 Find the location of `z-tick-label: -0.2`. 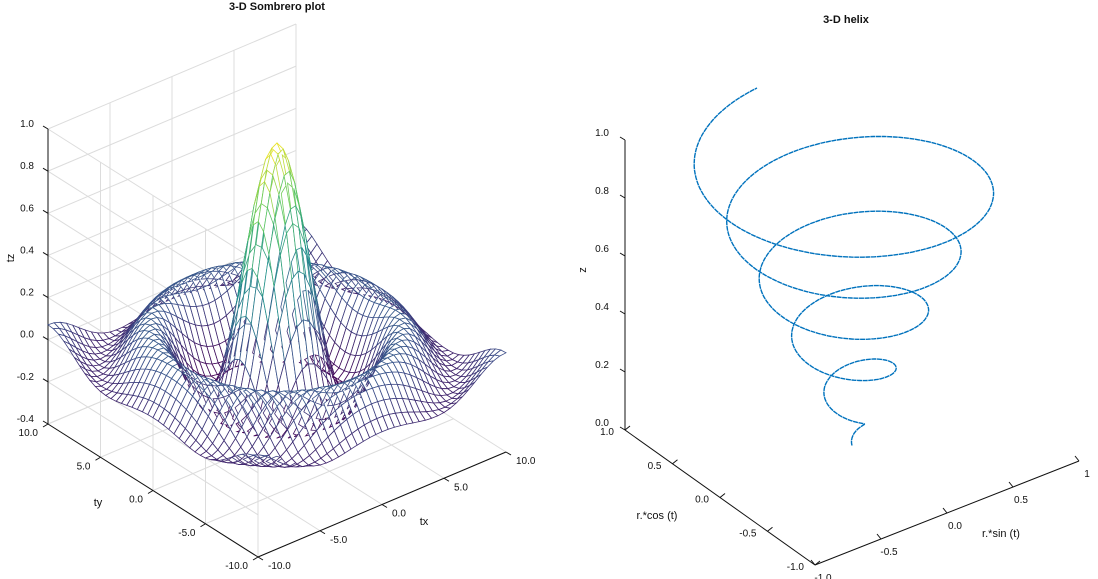

z-tick-label: -0.2 is located at coordinates (26, 377).